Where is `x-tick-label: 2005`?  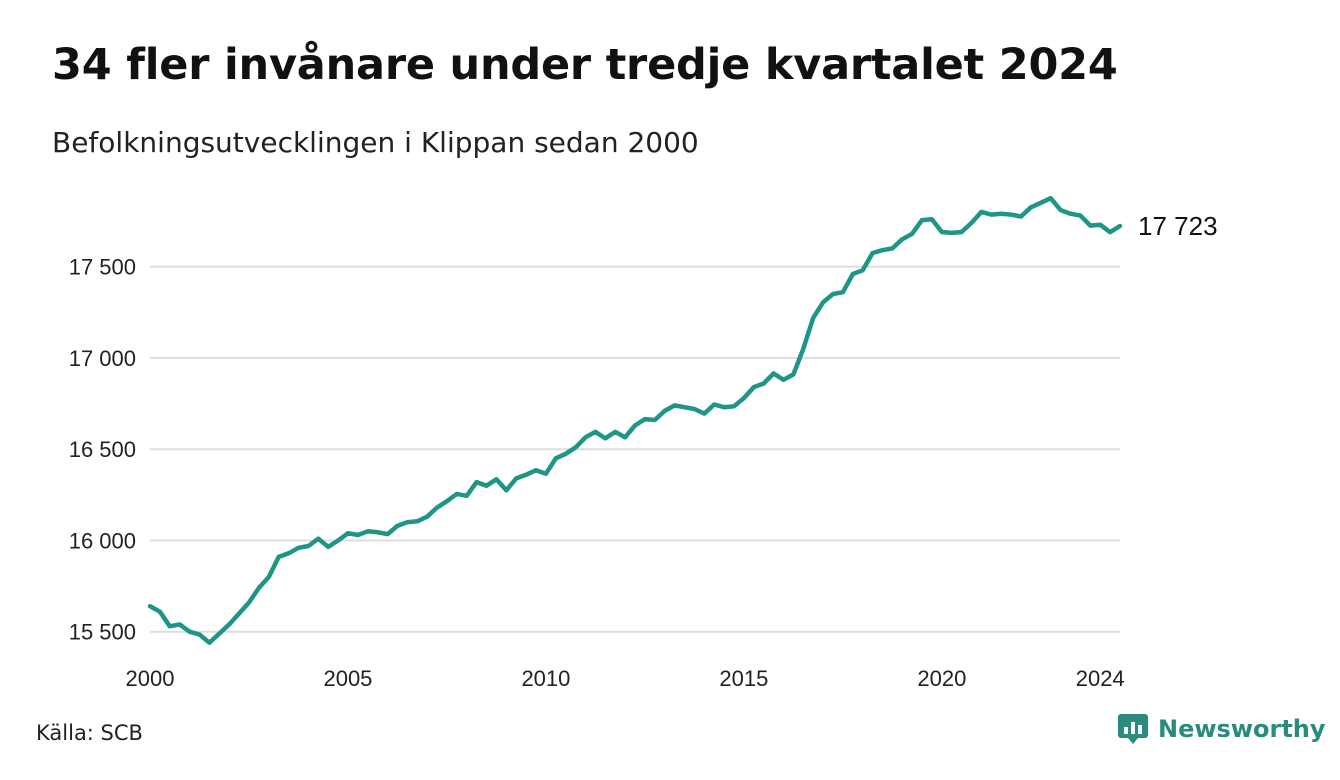
x-tick-label: 2005 is located at coordinates (347, 678).